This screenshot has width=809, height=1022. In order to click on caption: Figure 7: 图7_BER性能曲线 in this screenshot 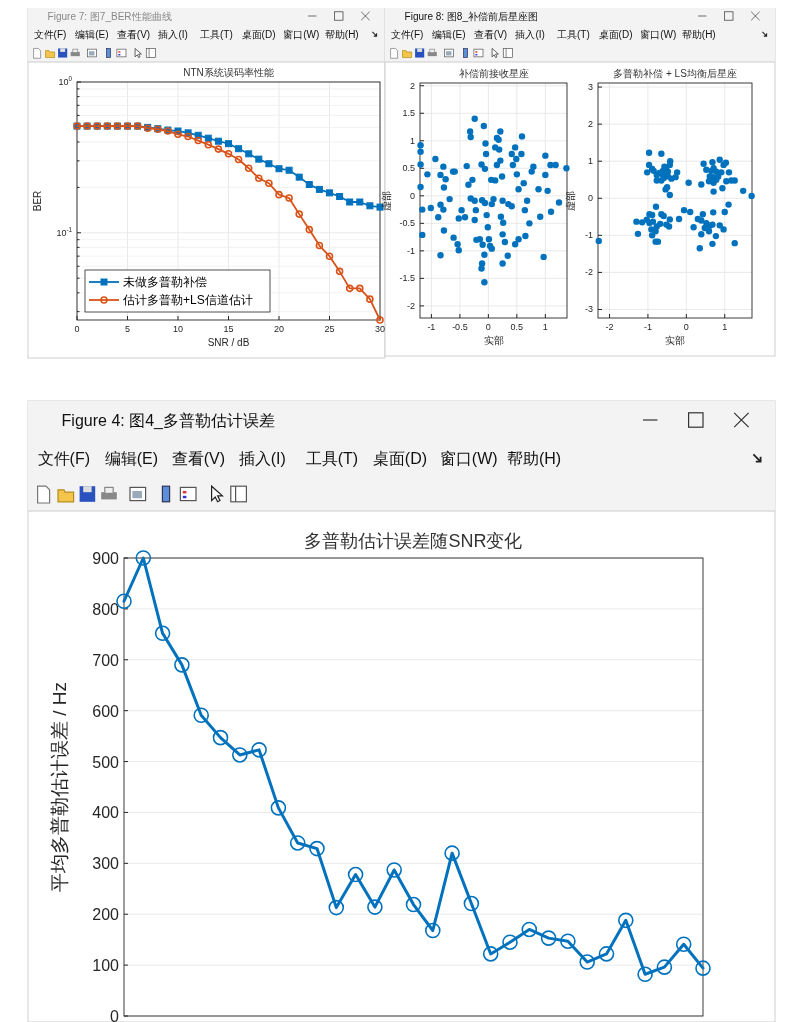, I will do `click(109, 16)`.